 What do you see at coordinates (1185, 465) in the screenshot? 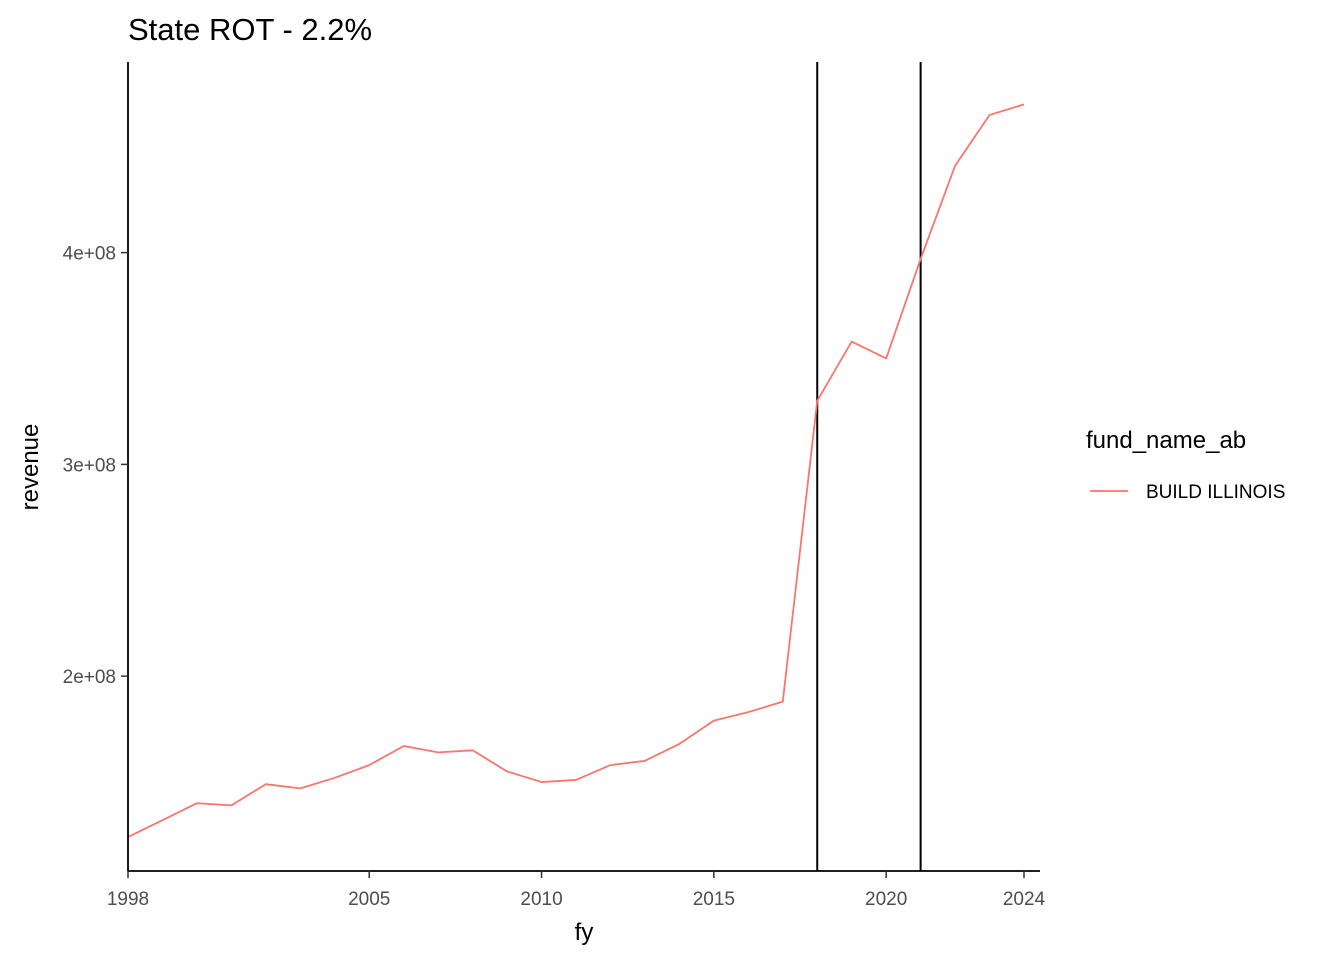
I see `legend: fund_name_ab BUILD ILLINOIS` at bounding box center [1185, 465].